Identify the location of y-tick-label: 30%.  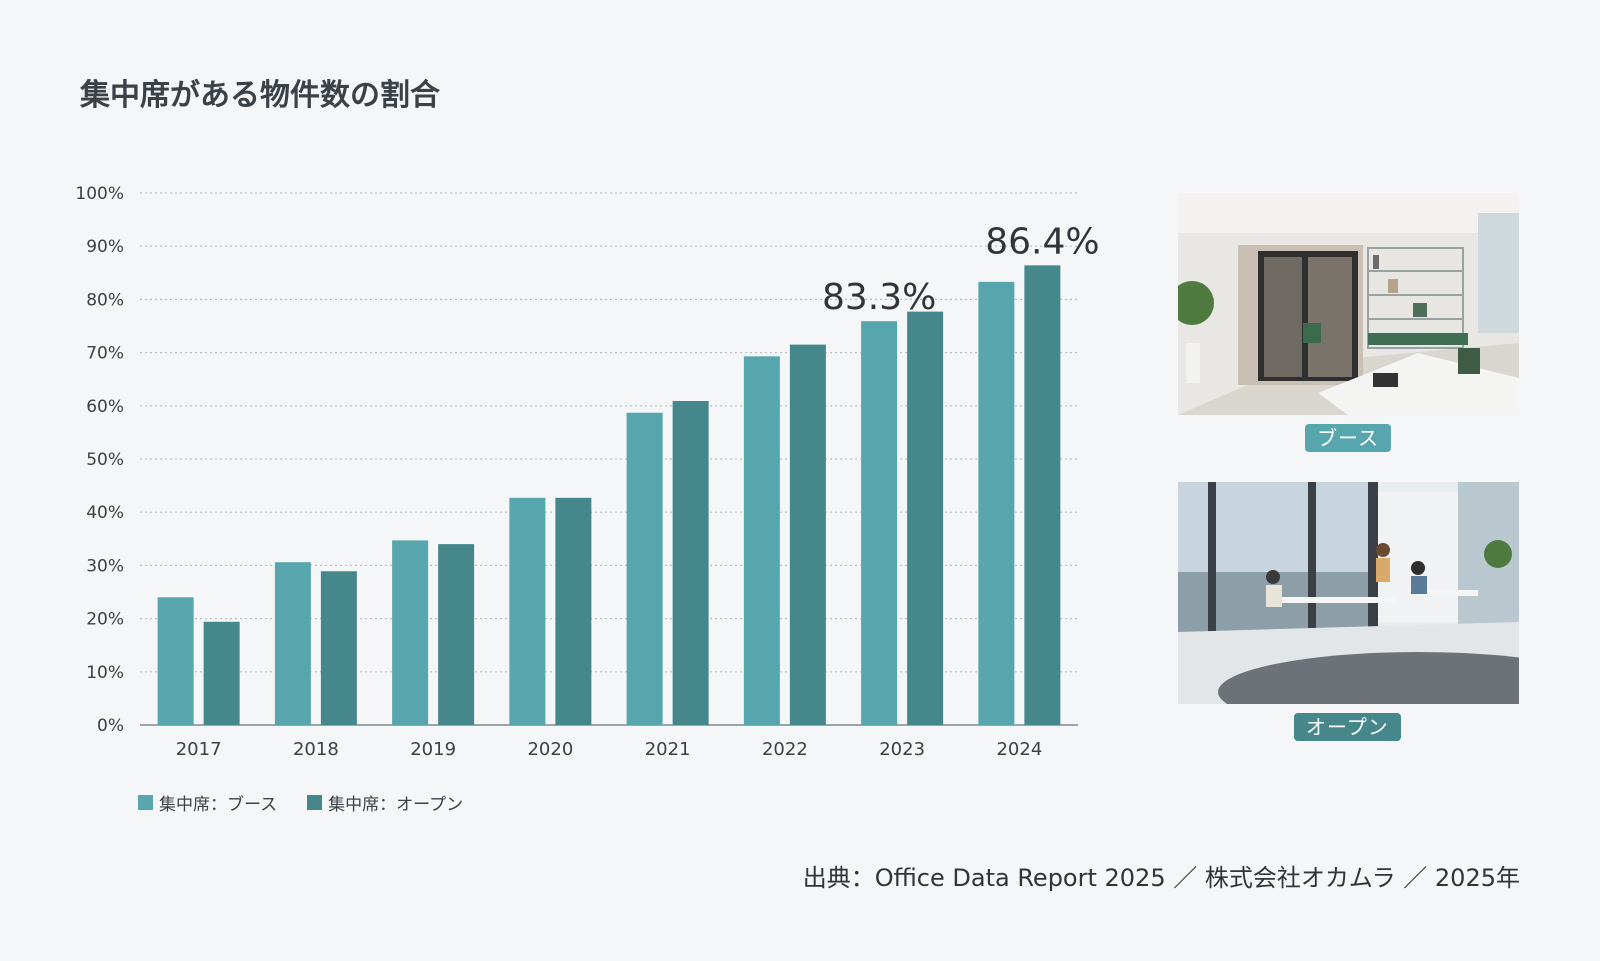
(105, 566).